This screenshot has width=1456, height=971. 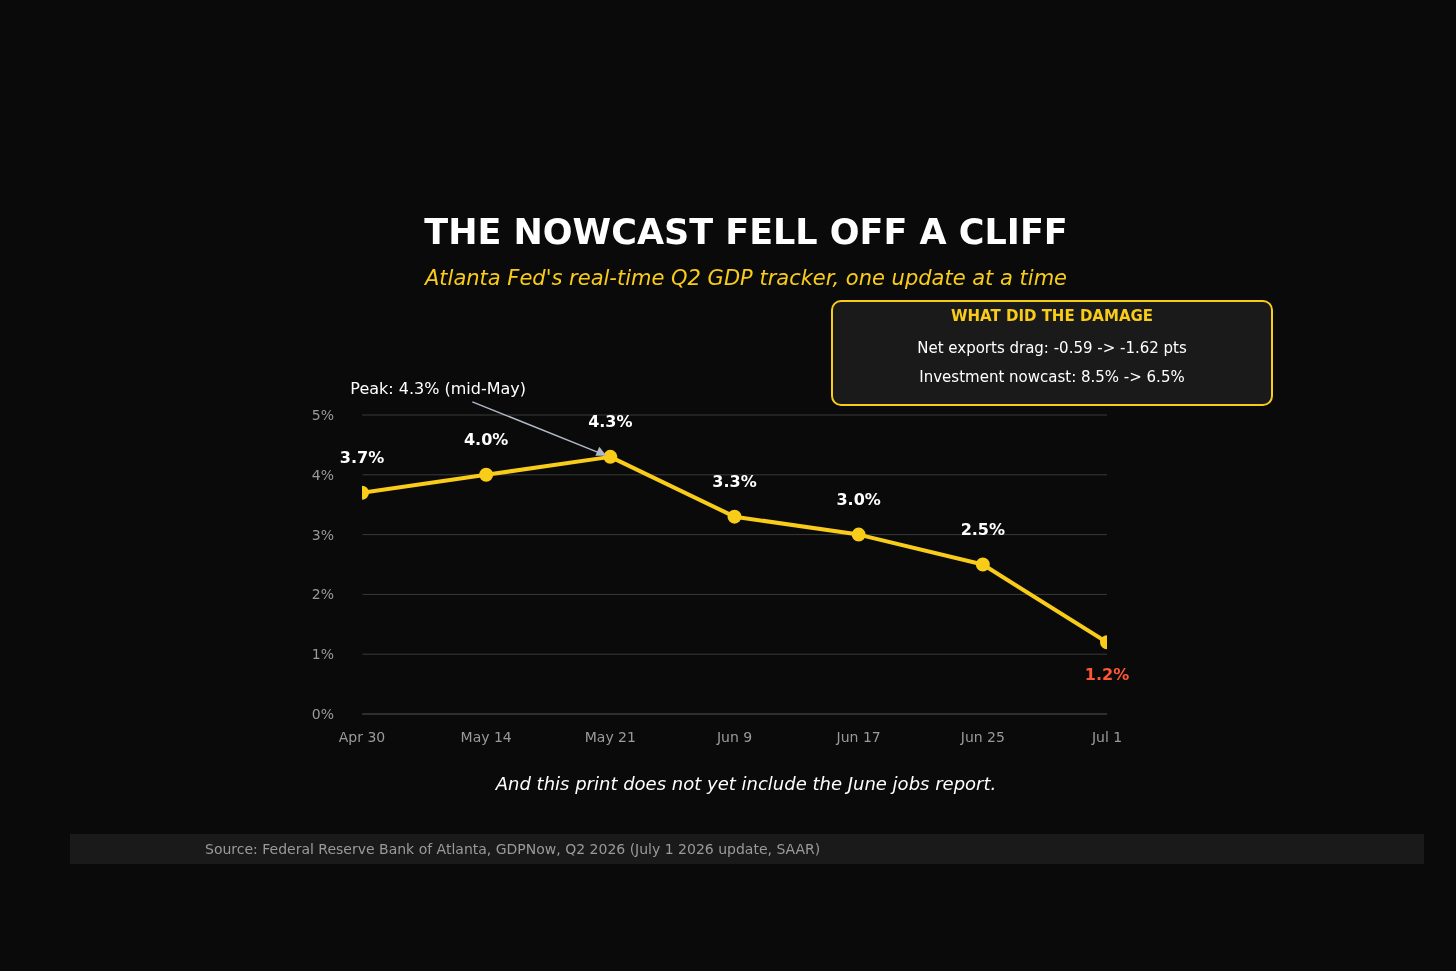 I want to click on data-label: 1.2%, so click(x=1107, y=675).